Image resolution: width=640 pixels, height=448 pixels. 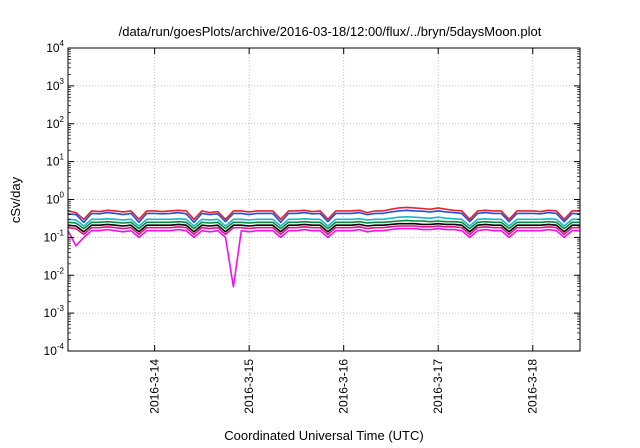 I want to click on x-tick-label: 2016-3-16, so click(x=344, y=386).